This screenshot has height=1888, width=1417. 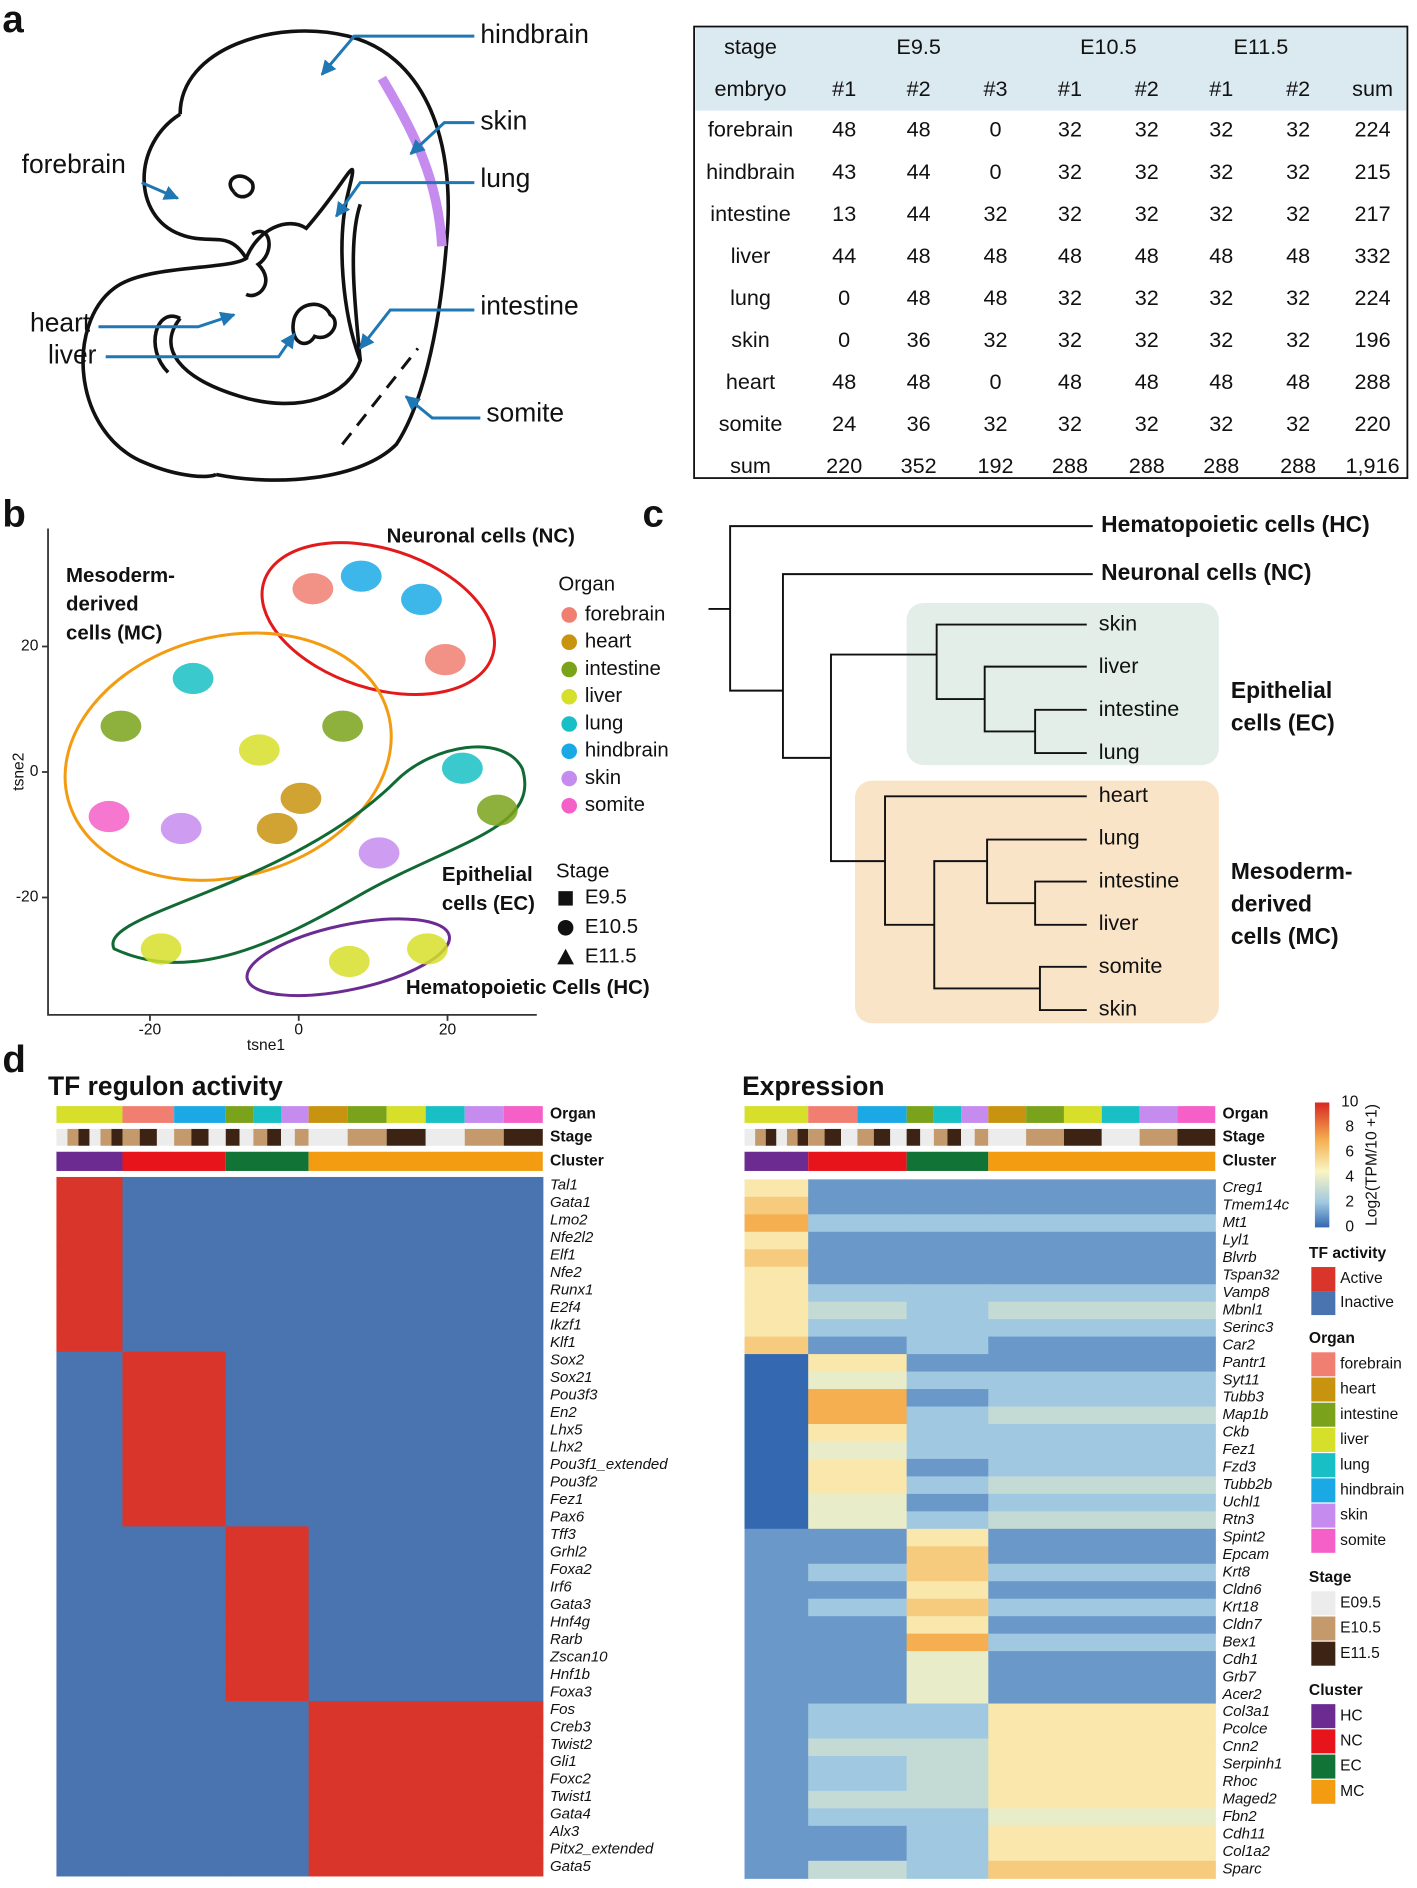 What do you see at coordinates (609, 1464) in the screenshot?
I see `gene-label: Pou3f1_extended` at bounding box center [609, 1464].